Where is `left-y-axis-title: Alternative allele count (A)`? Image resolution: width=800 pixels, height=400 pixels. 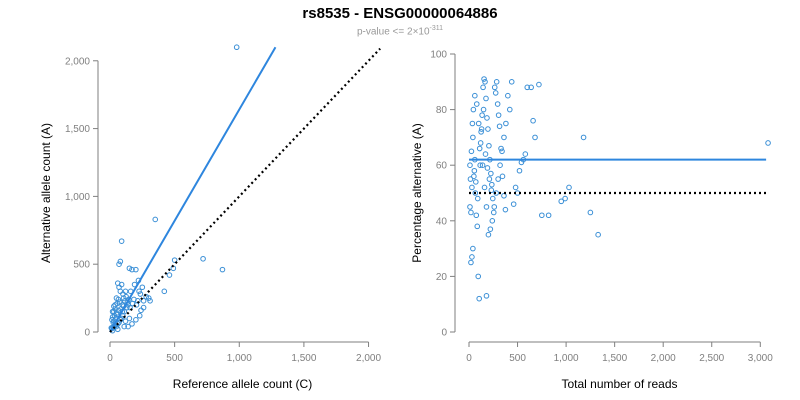
left-y-axis-title: Alternative allele count (A) is located at coordinates (46, 193).